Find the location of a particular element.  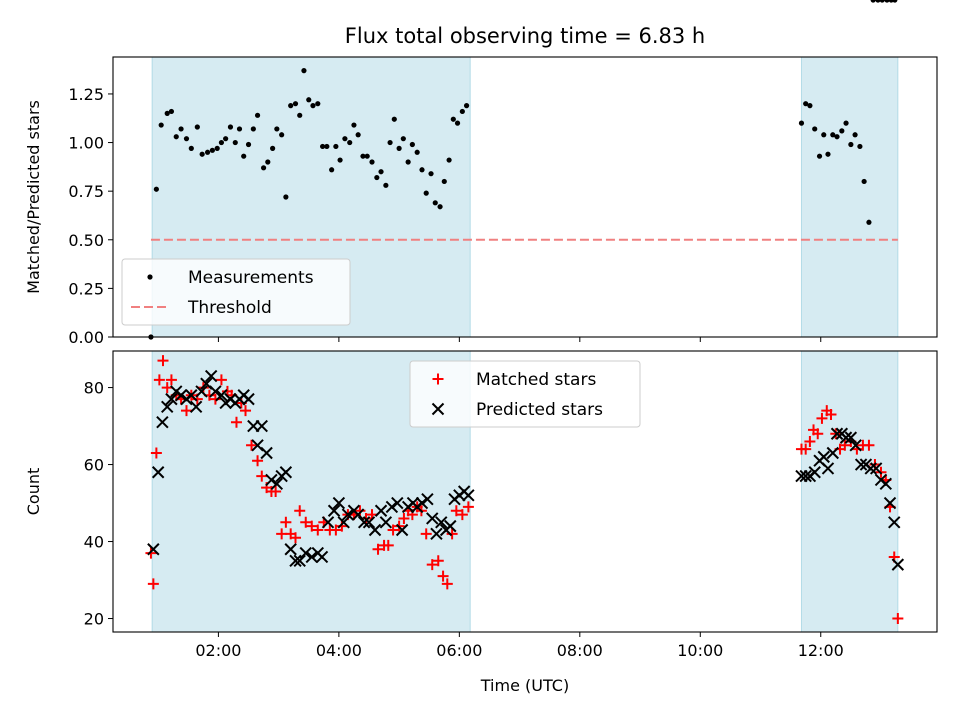

y-tick-label: 1.25 is located at coordinates (86, 94).